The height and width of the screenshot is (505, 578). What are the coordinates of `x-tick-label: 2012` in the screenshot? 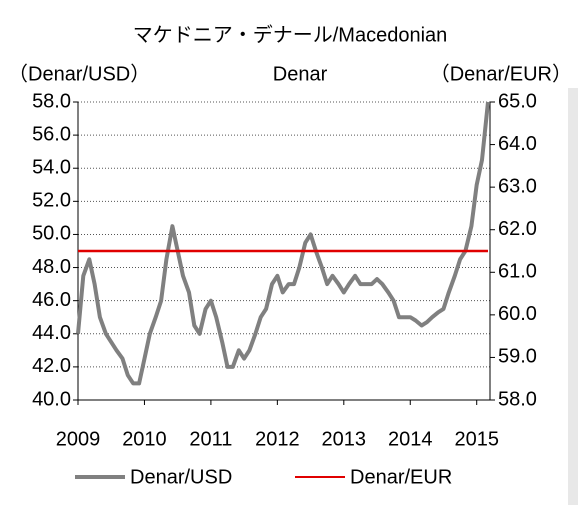 It's located at (277, 439).